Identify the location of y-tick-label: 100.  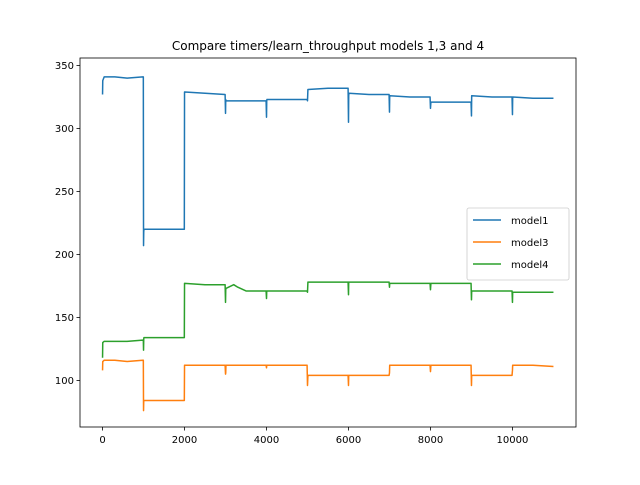
(64, 381).